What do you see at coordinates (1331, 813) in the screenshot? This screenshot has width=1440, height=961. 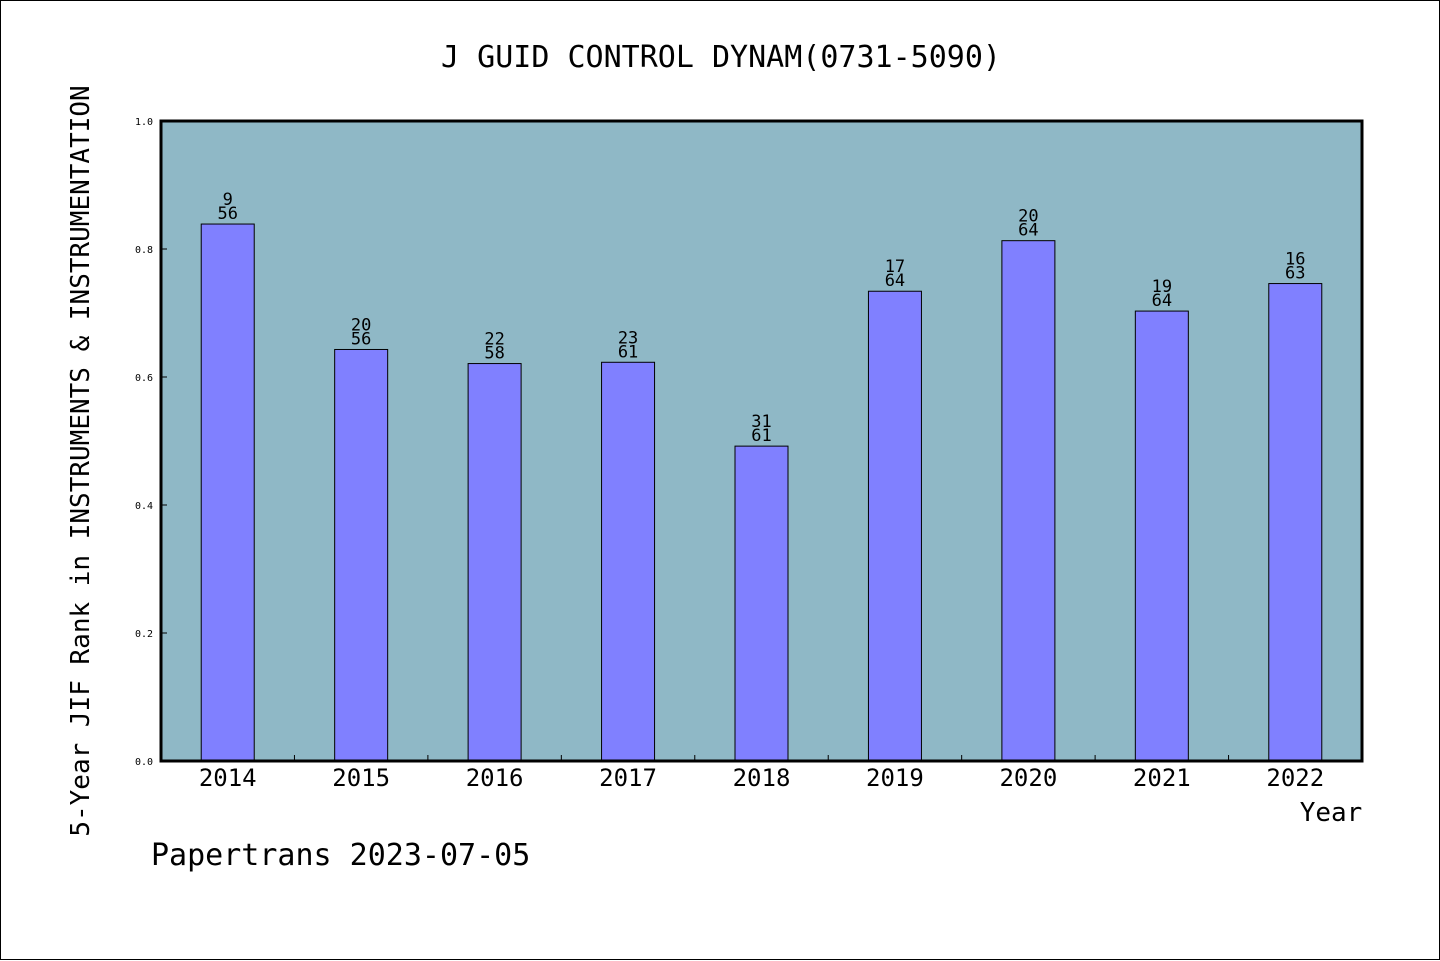 I see `x-axis-label: Year` at bounding box center [1331, 813].